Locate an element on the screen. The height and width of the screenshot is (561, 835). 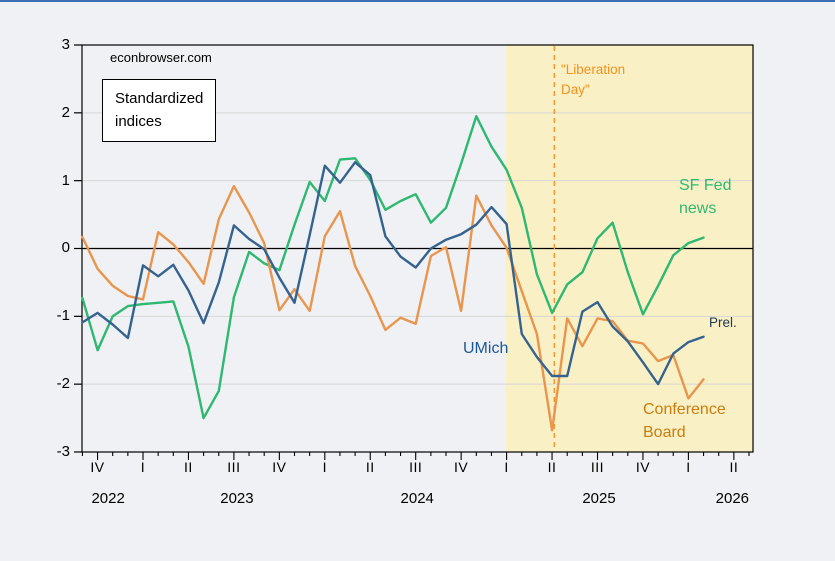
liberation-day-label: "Liberation Day" is located at coordinates (593, 79).